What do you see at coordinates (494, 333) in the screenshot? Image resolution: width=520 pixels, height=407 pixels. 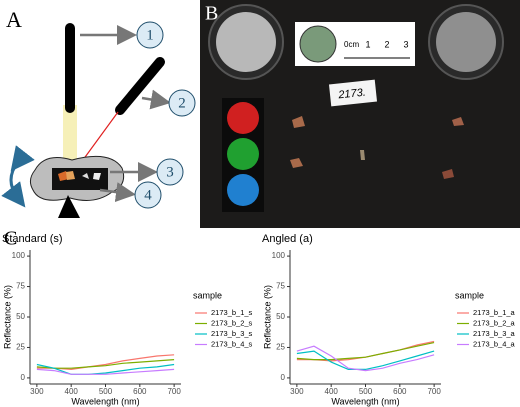 I see `legend-label: 2173_b_3_a` at bounding box center [494, 333].